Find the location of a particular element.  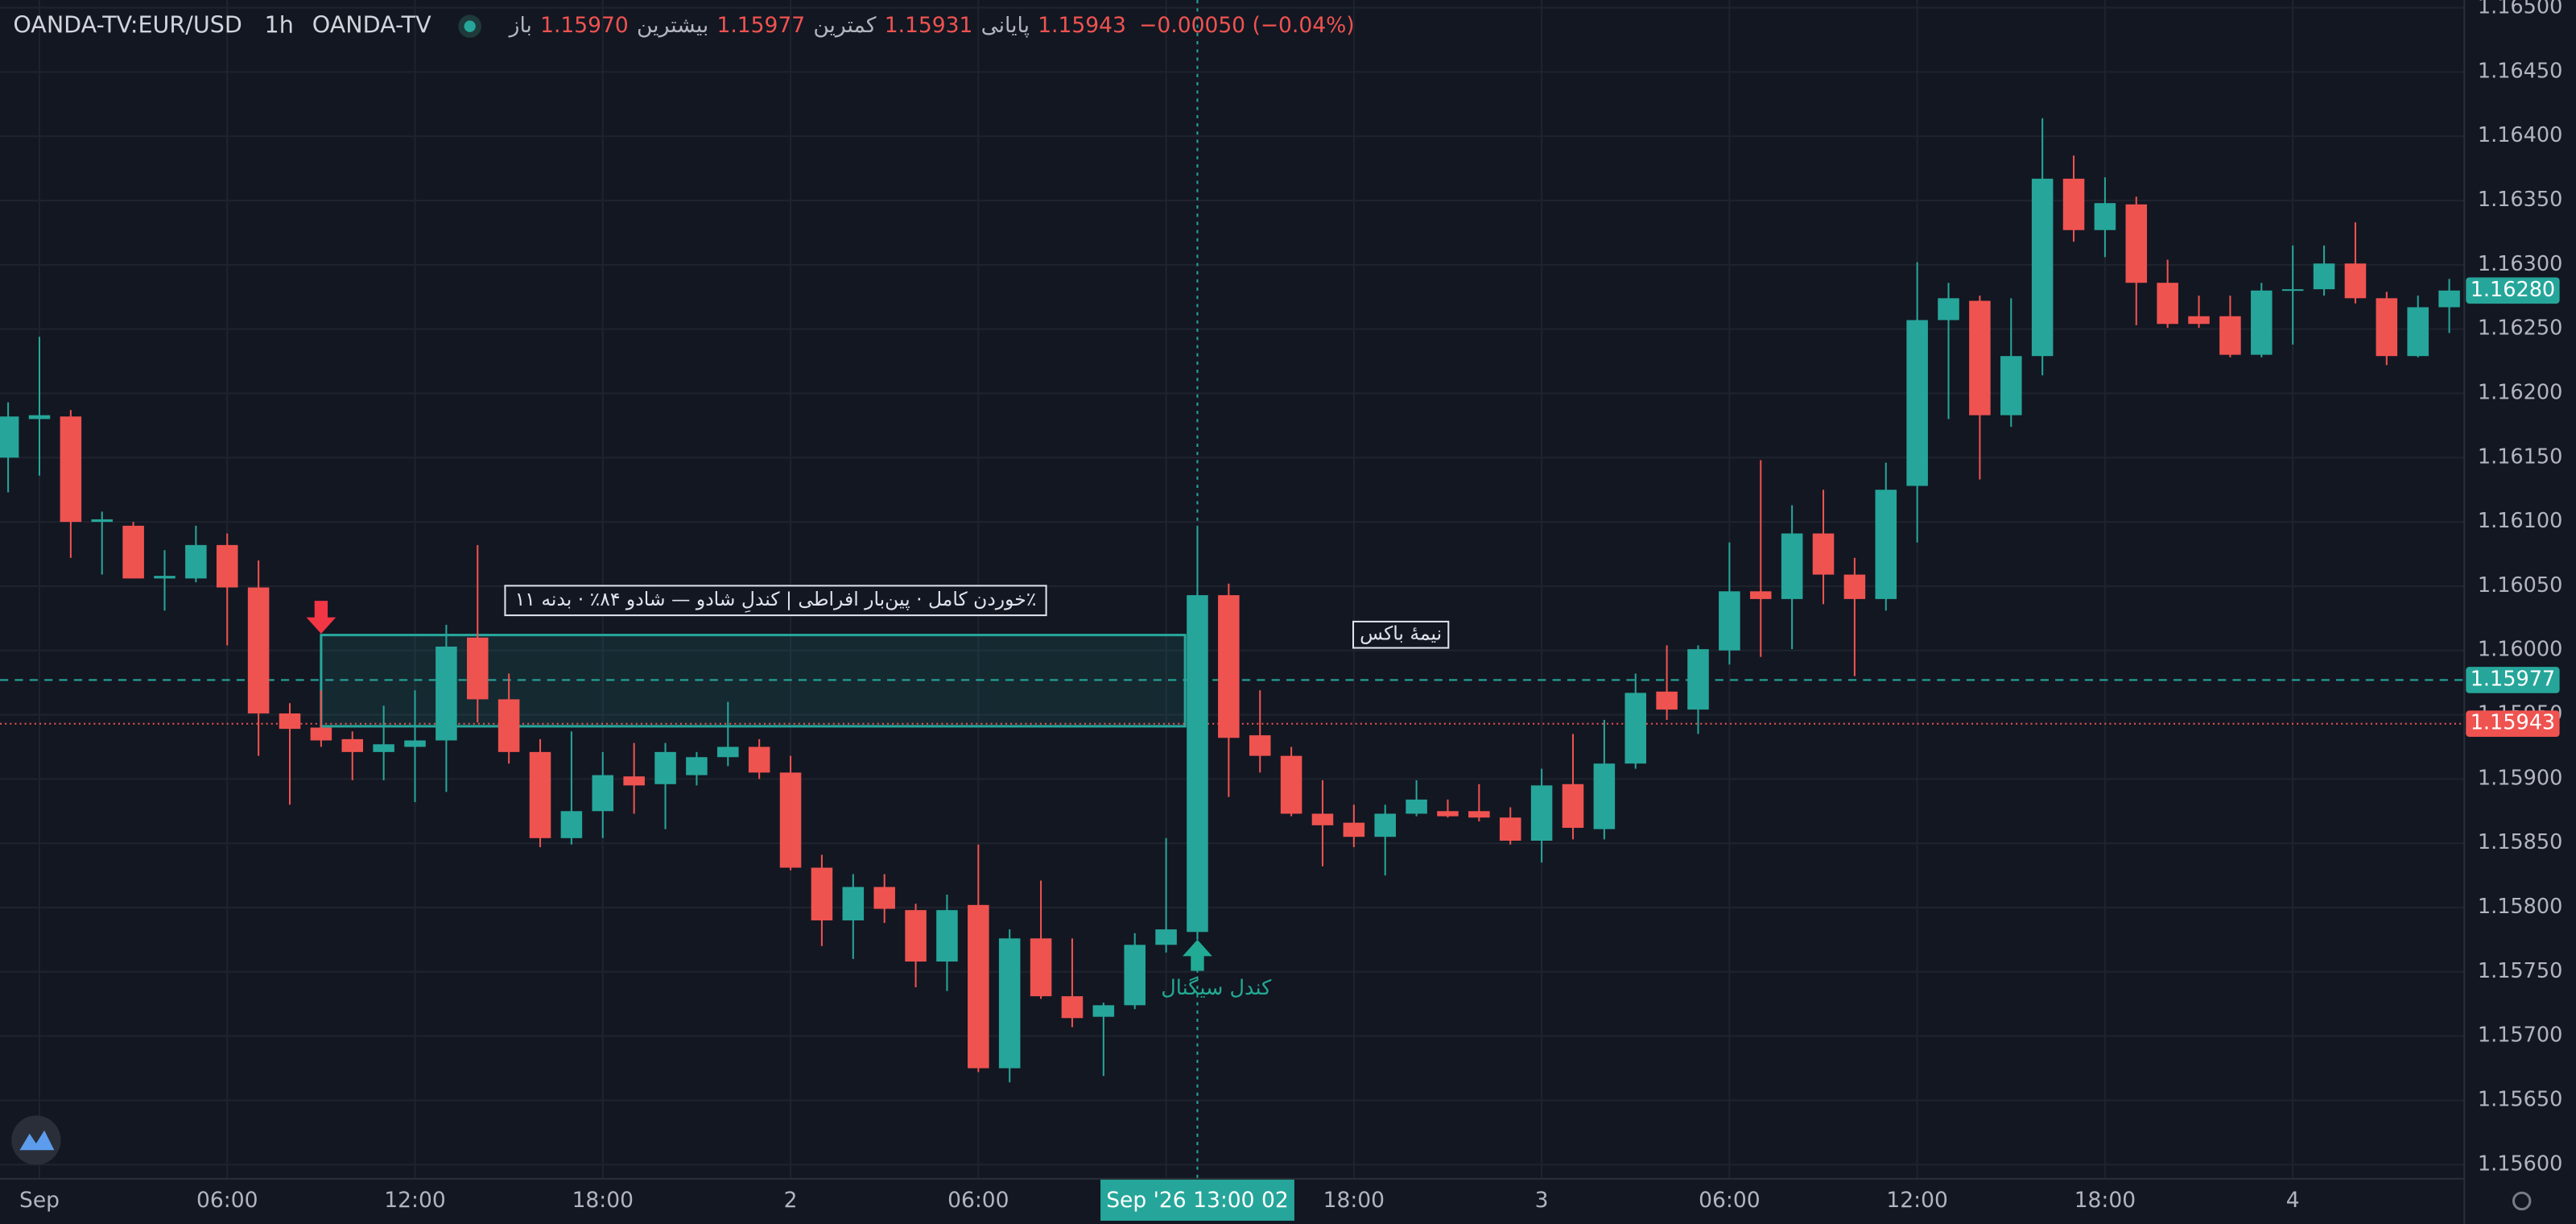

settings-icon is located at coordinates (2522, 1201).